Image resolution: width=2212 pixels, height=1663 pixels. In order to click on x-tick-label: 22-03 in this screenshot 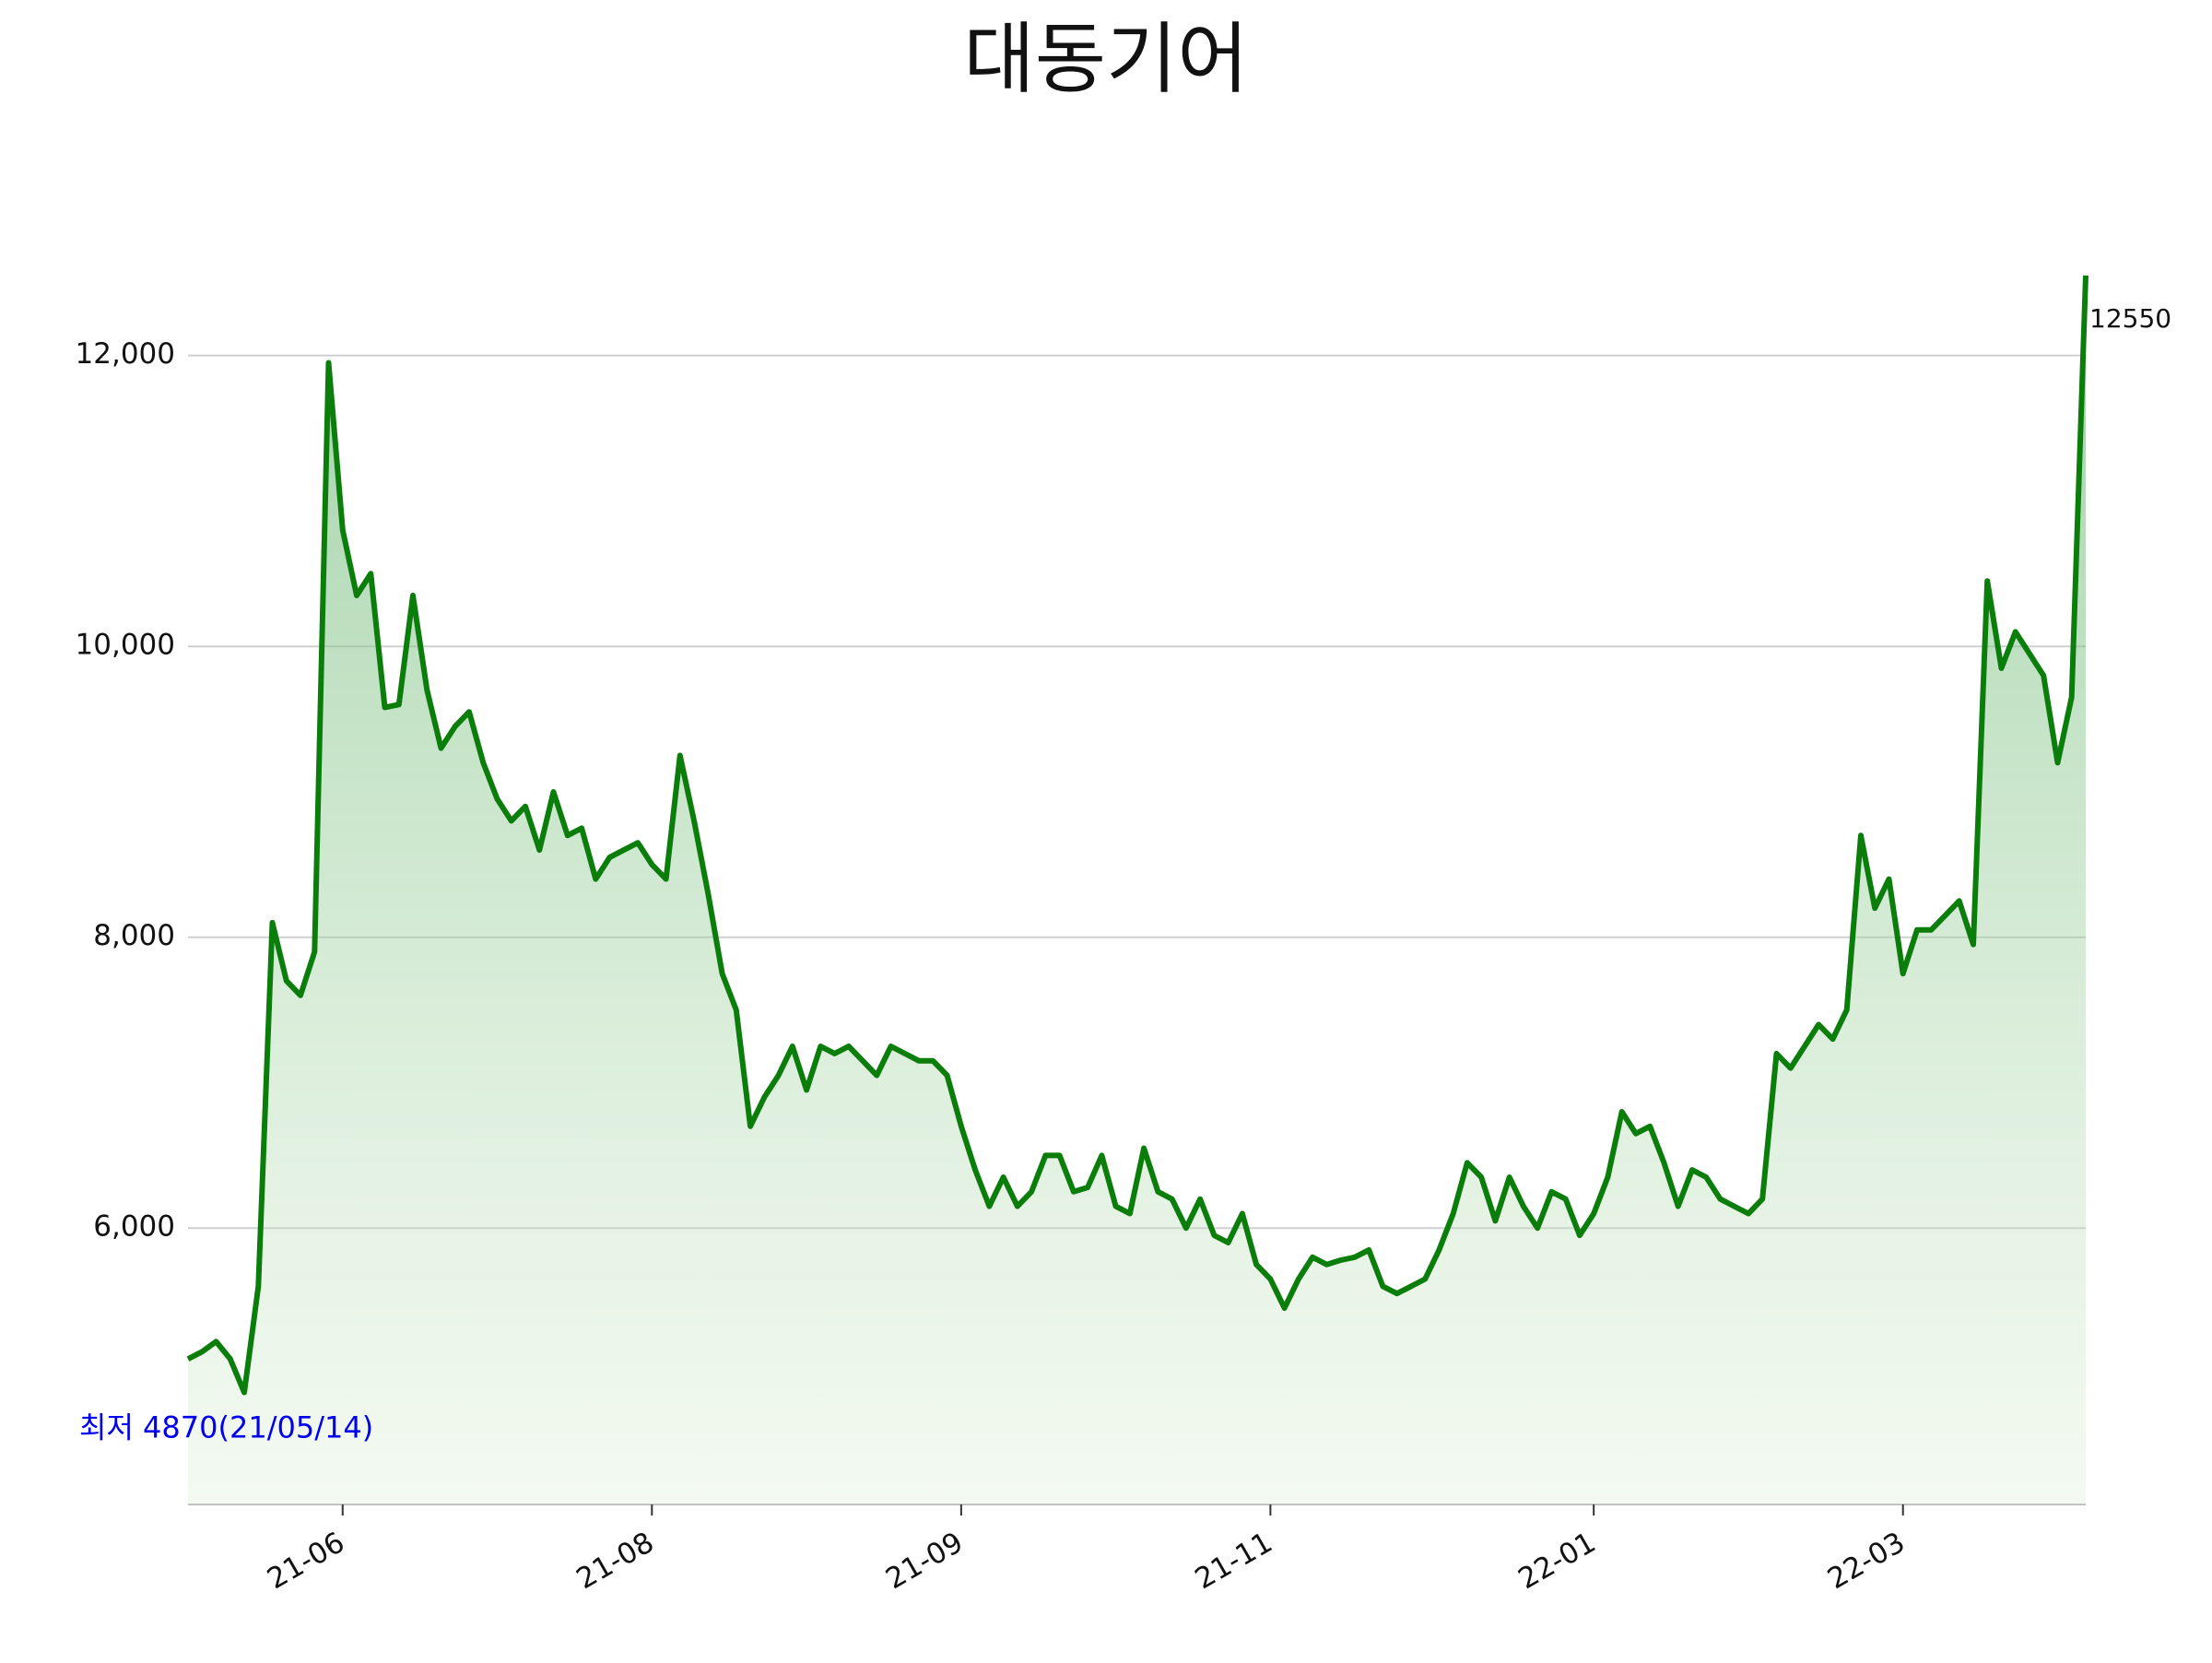, I will do `click(1866, 1561)`.